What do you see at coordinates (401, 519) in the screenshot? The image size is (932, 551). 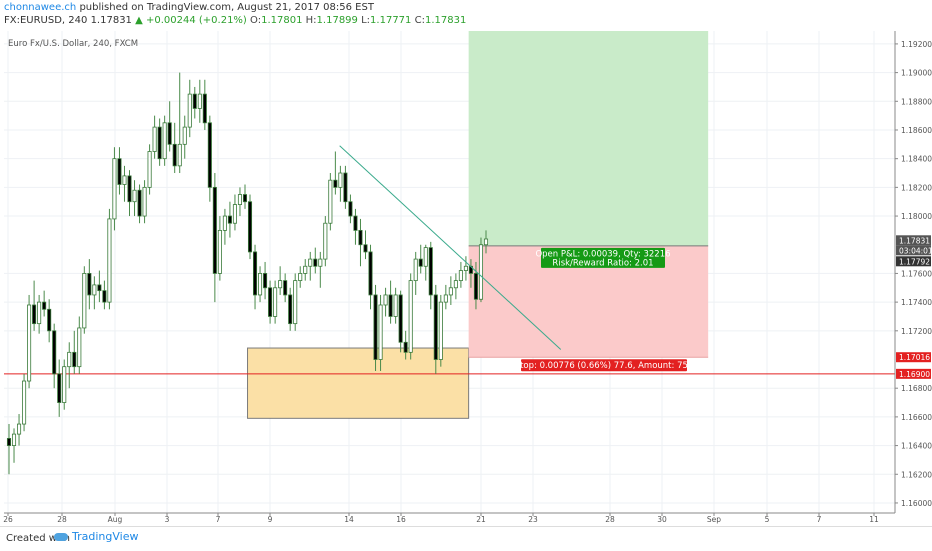 I see `time-tick-label: 16` at bounding box center [401, 519].